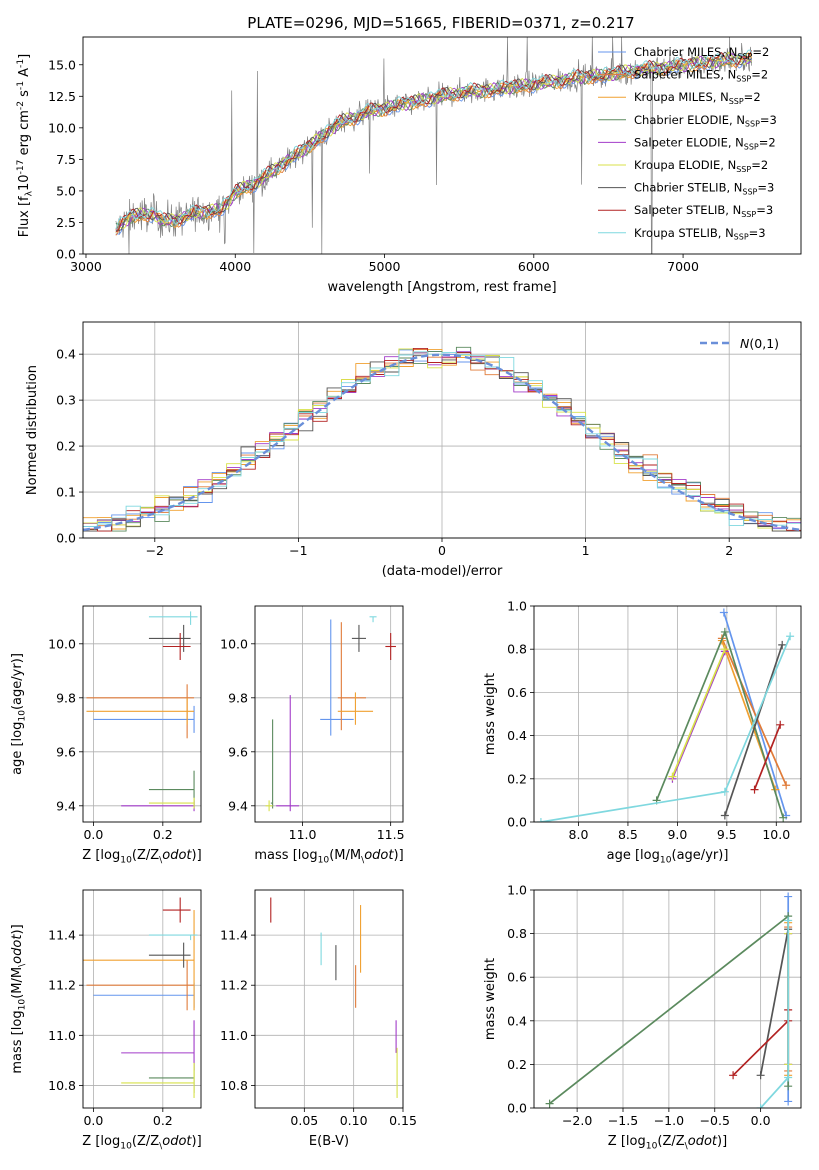  What do you see at coordinates (238, 697) in the screenshot?
I see `y-tick-label: 9.8` at bounding box center [238, 697].